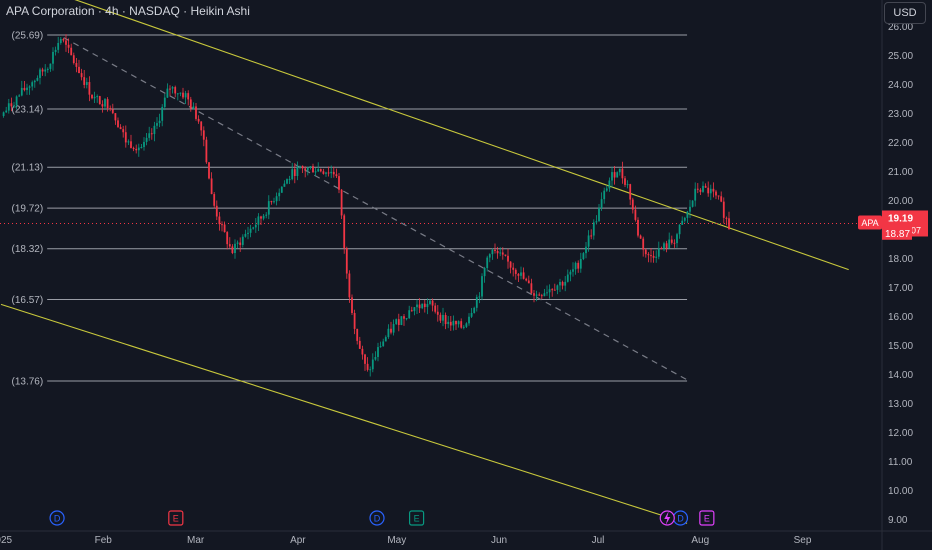 The width and height of the screenshot is (932, 550). What do you see at coordinates (900, 433) in the screenshot?
I see `price-tick-label: 12.00` at bounding box center [900, 433].